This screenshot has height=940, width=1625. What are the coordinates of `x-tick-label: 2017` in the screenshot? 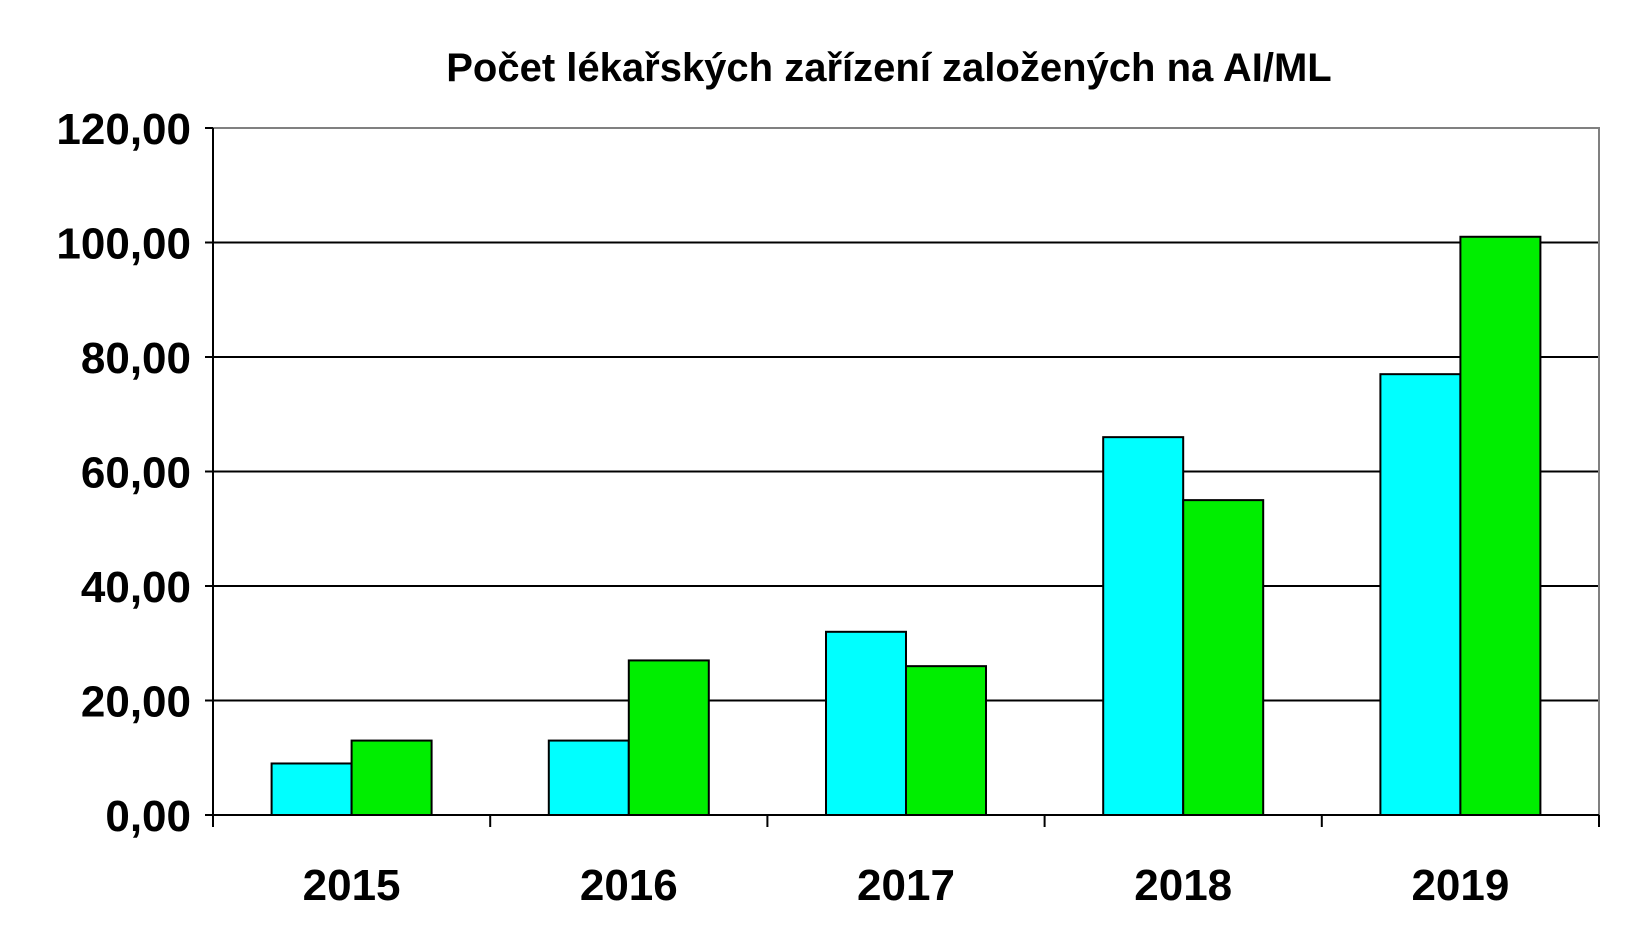 It's located at (906, 885).